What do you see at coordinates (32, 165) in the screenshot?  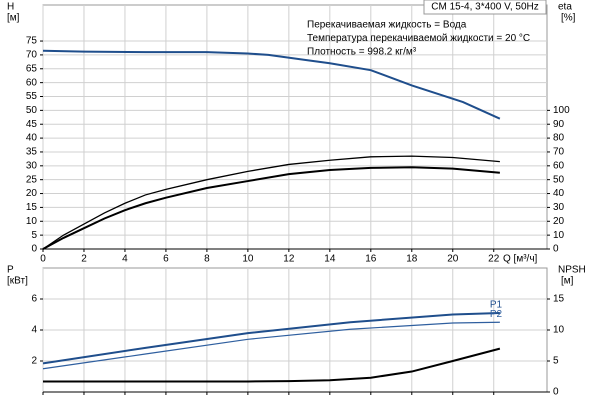 I see `y-tick-label: 30` at bounding box center [32, 165].